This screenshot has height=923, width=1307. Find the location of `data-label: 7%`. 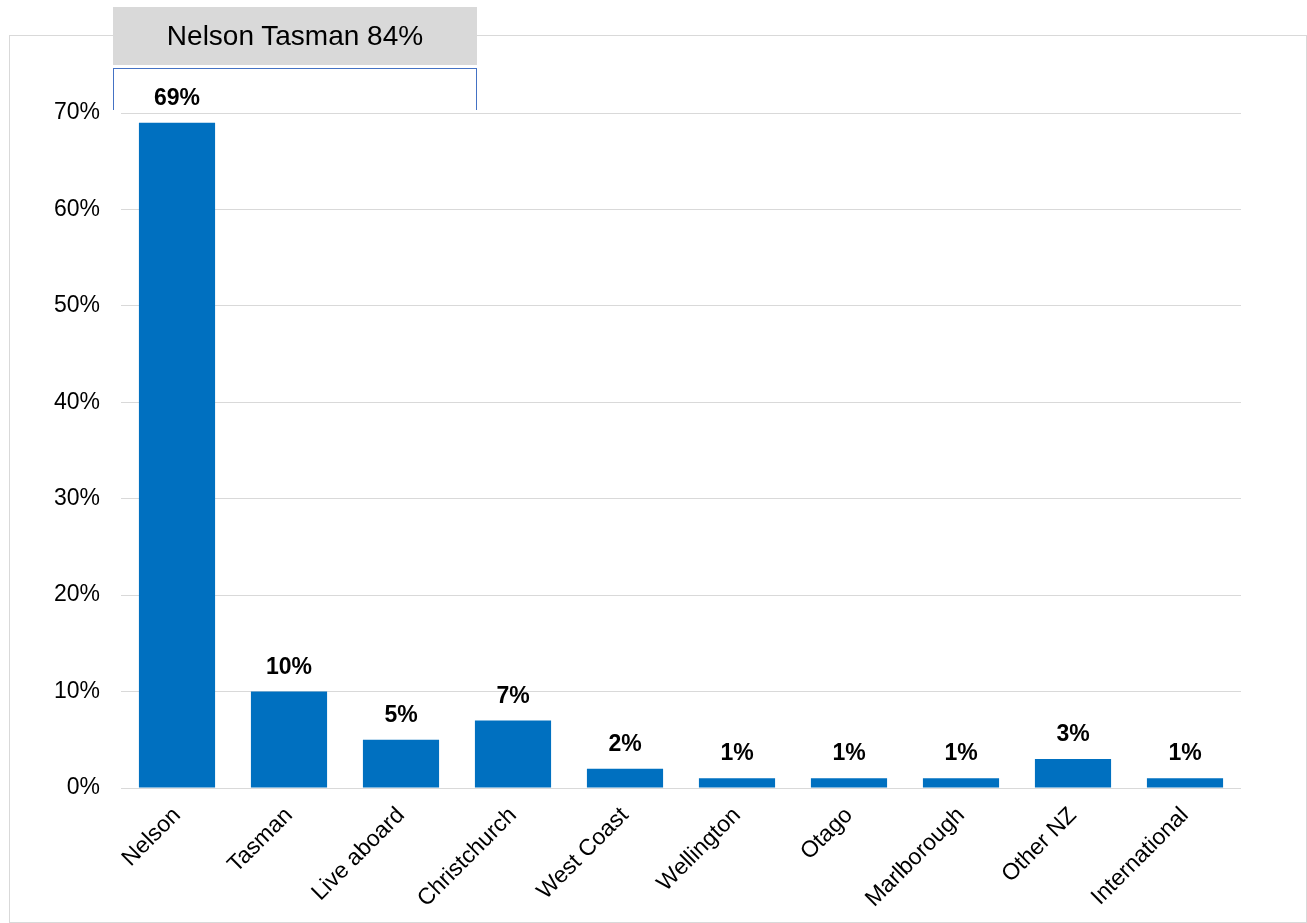

data-label: 7% is located at coordinates (513, 694).